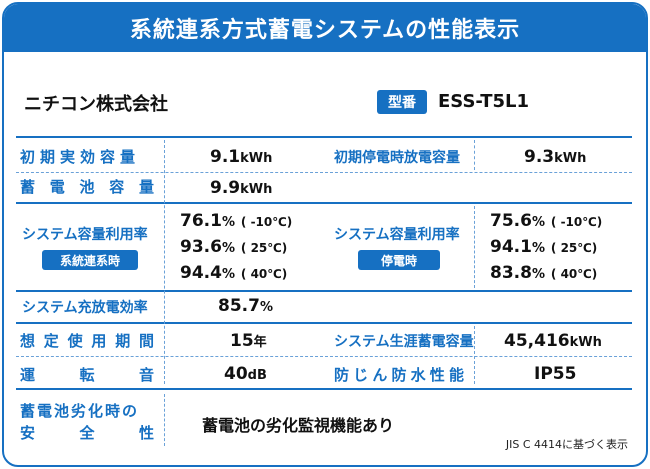  I want to click on utilization-outage-value-3: 83.8% ( 40℃), so click(544, 273).